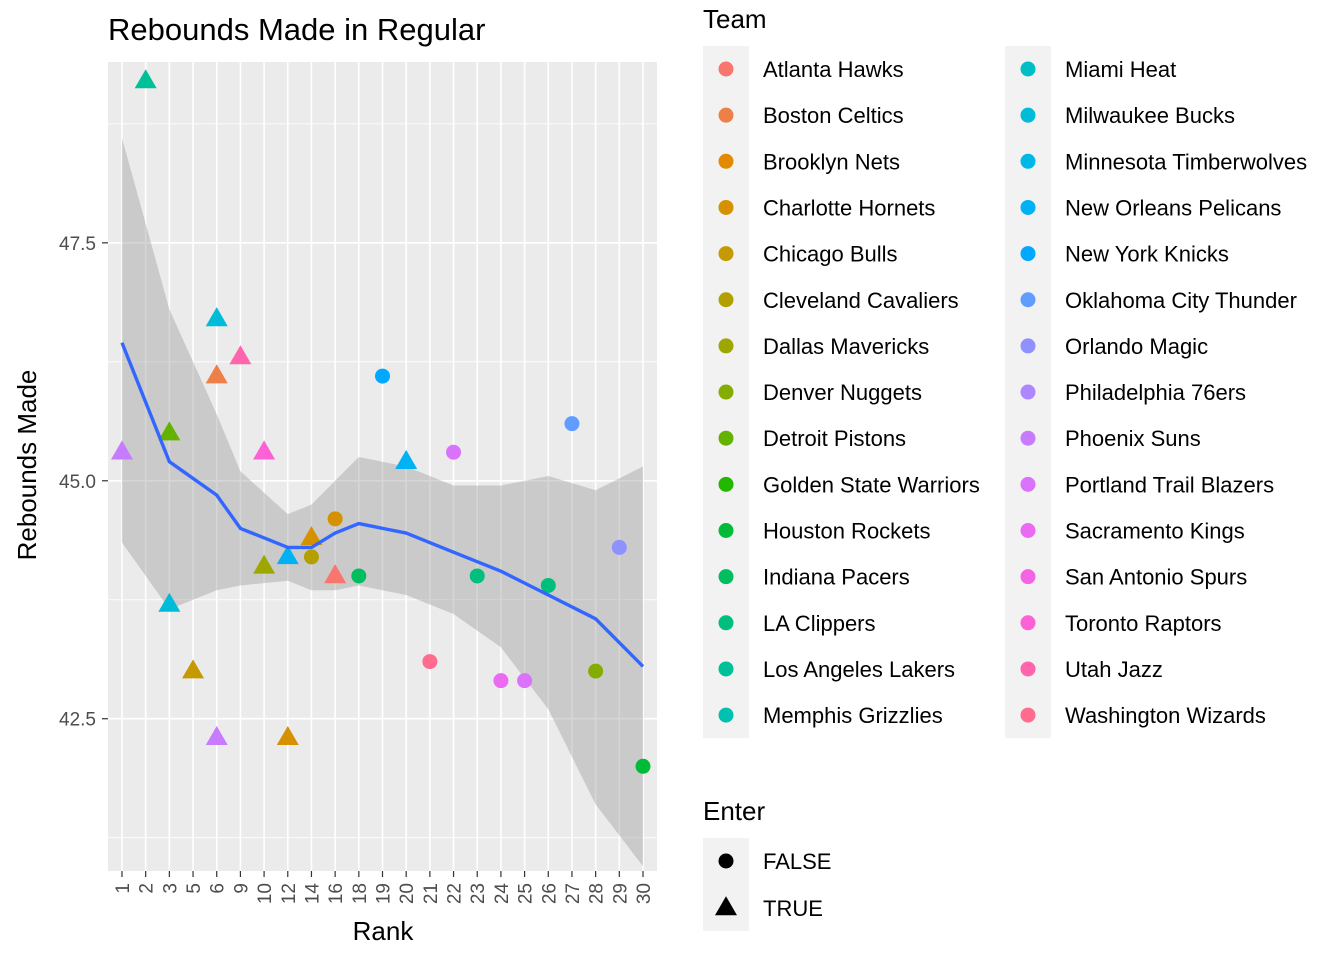 The width and height of the screenshot is (1344, 960). What do you see at coordinates (241, 888) in the screenshot?
I see `x-tick-label: 9` at bounding box center [241, 888].